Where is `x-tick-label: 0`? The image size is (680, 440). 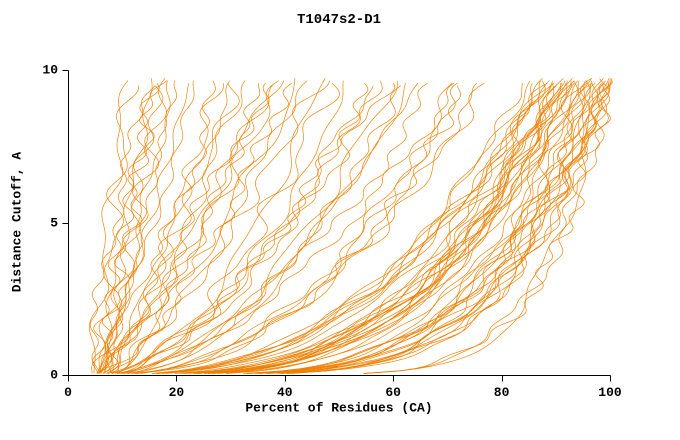 x-tick-label: 0 is located at coordinates (68, 392).